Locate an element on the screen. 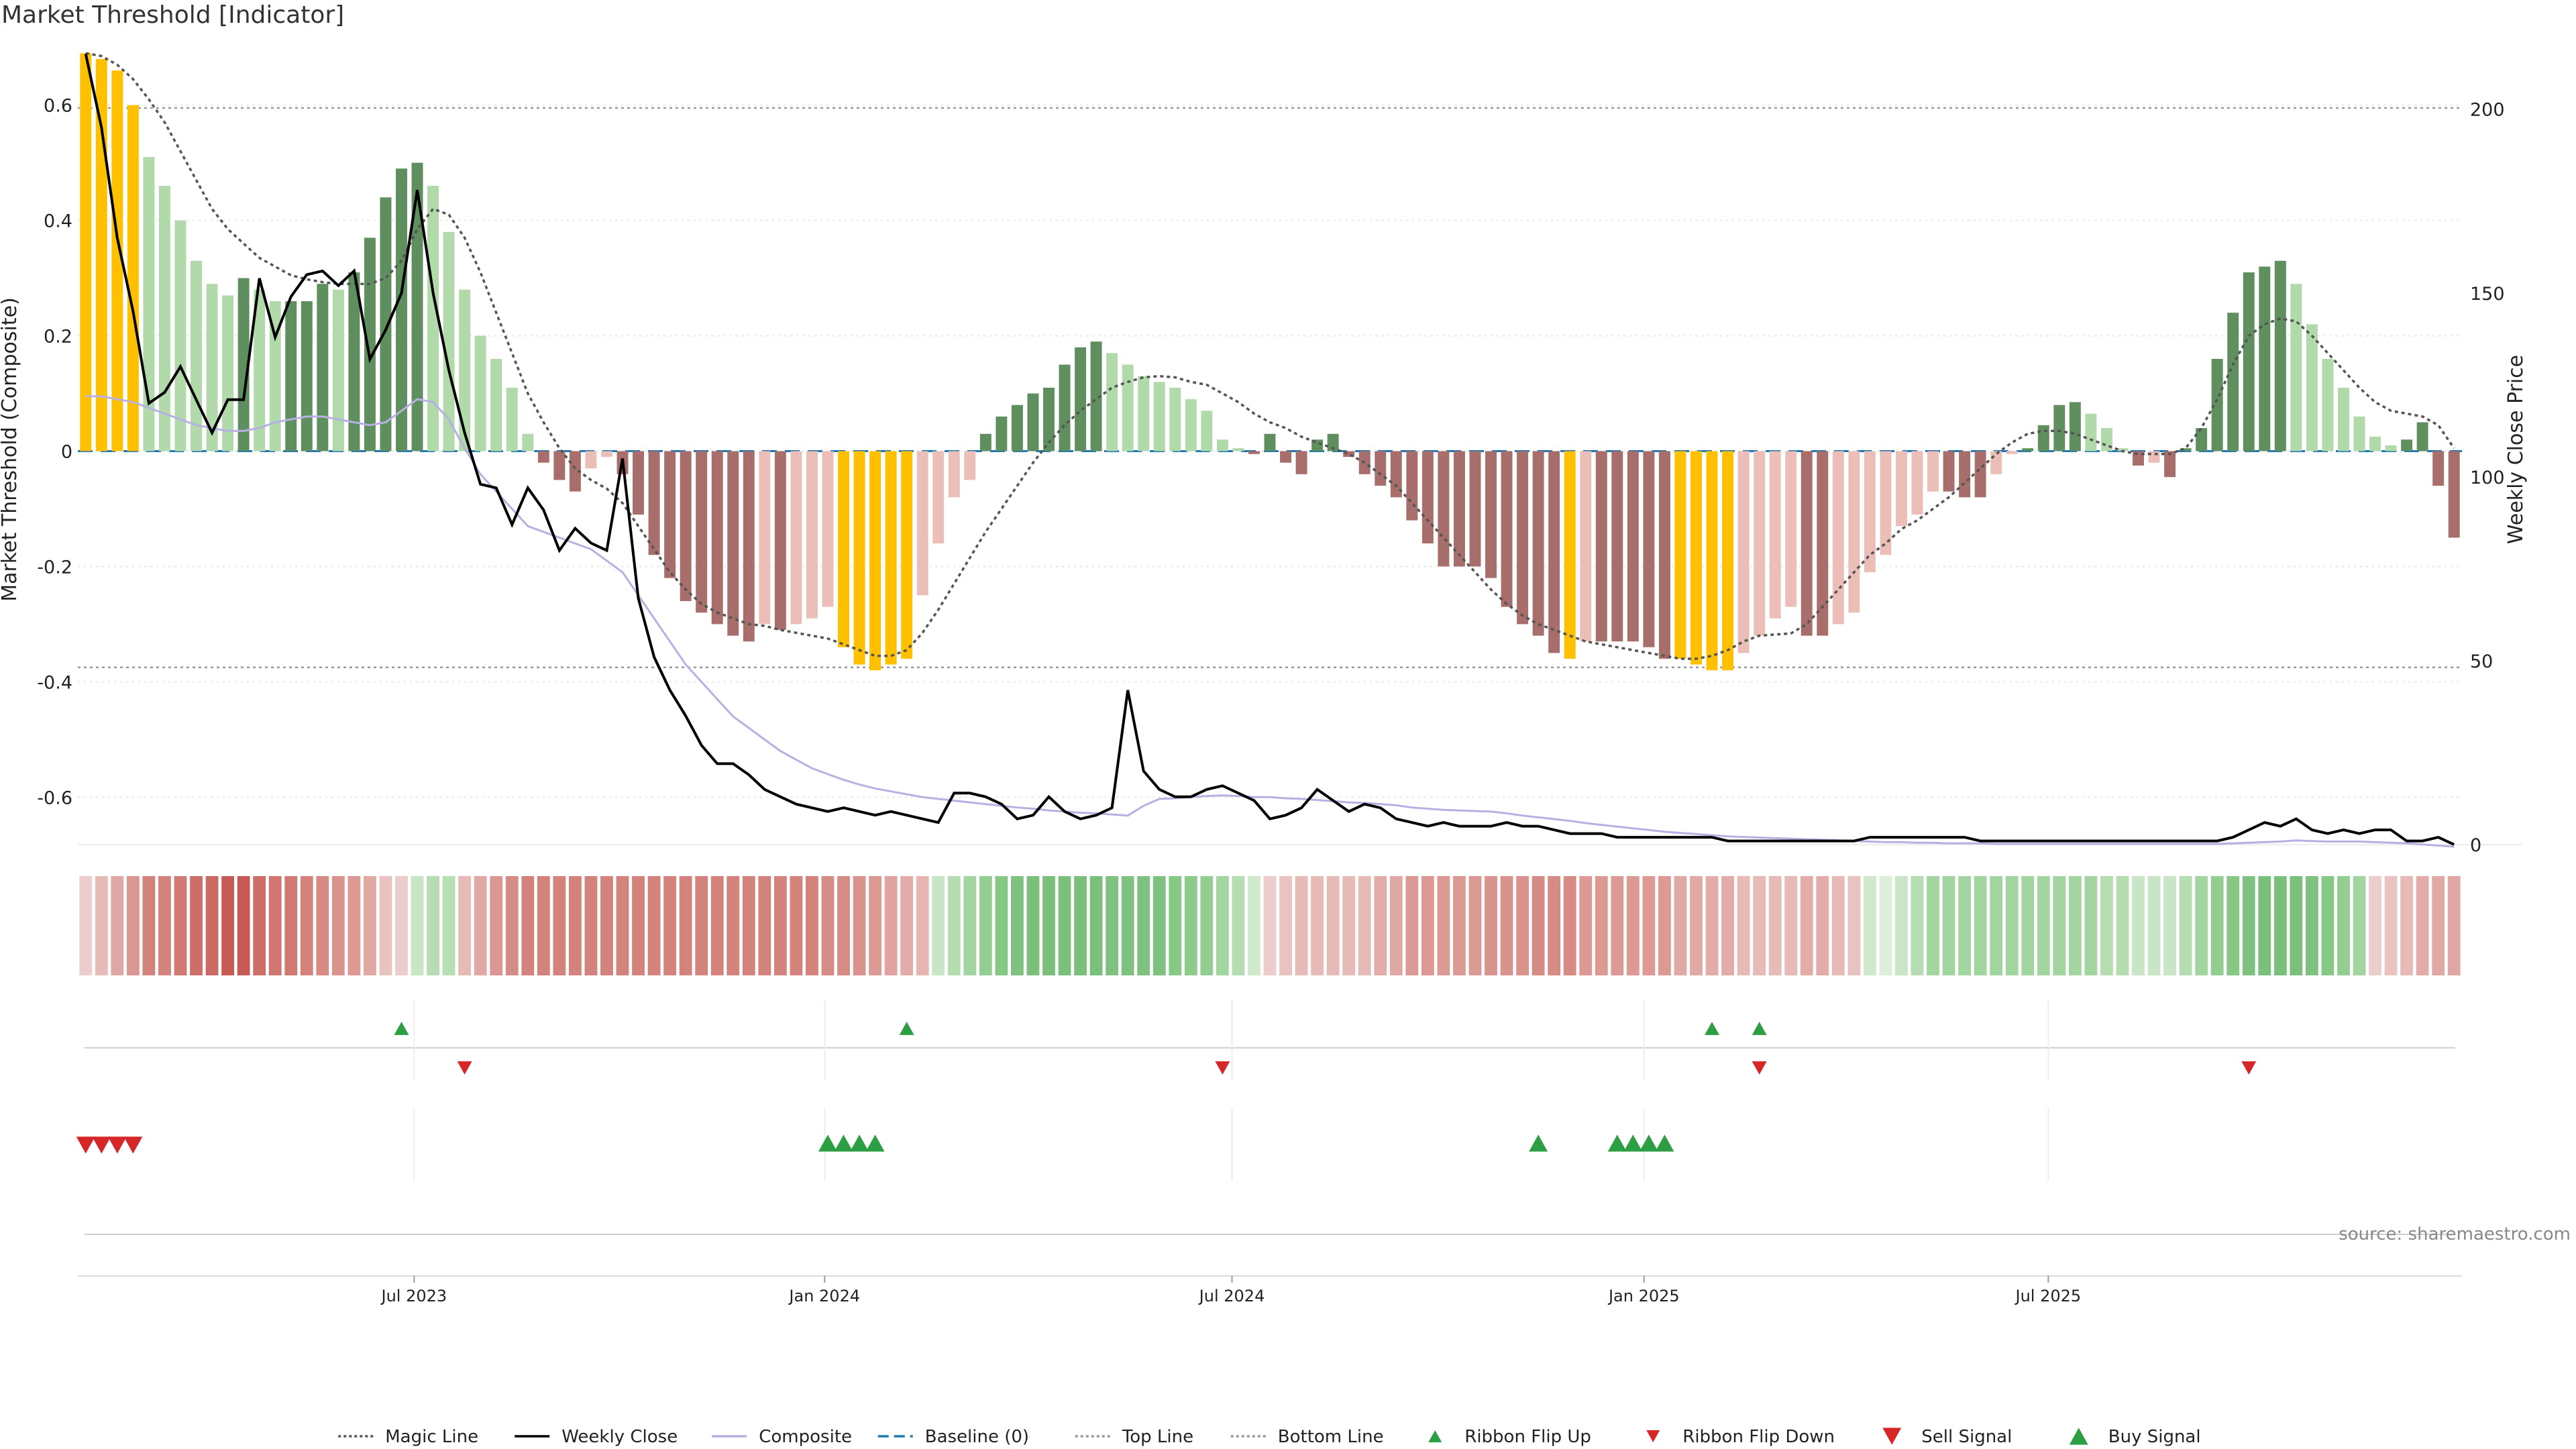  ribbon-flip-up-marker is located at coordinates (1712, 1028).